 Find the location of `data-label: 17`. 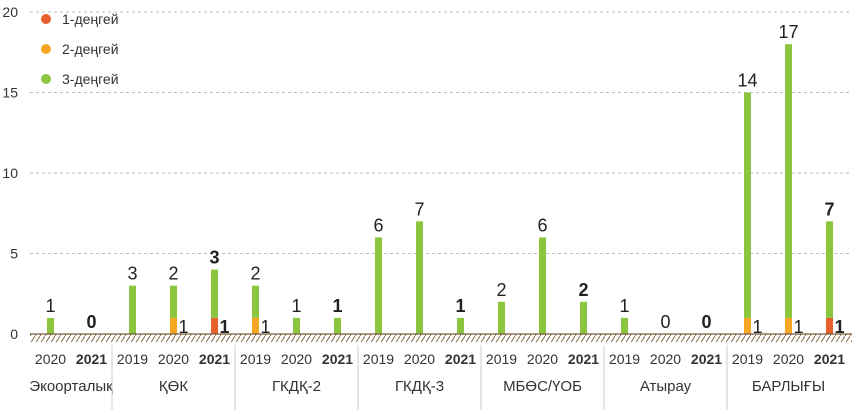

data-label: 17 is located at coordinates (788, 32).